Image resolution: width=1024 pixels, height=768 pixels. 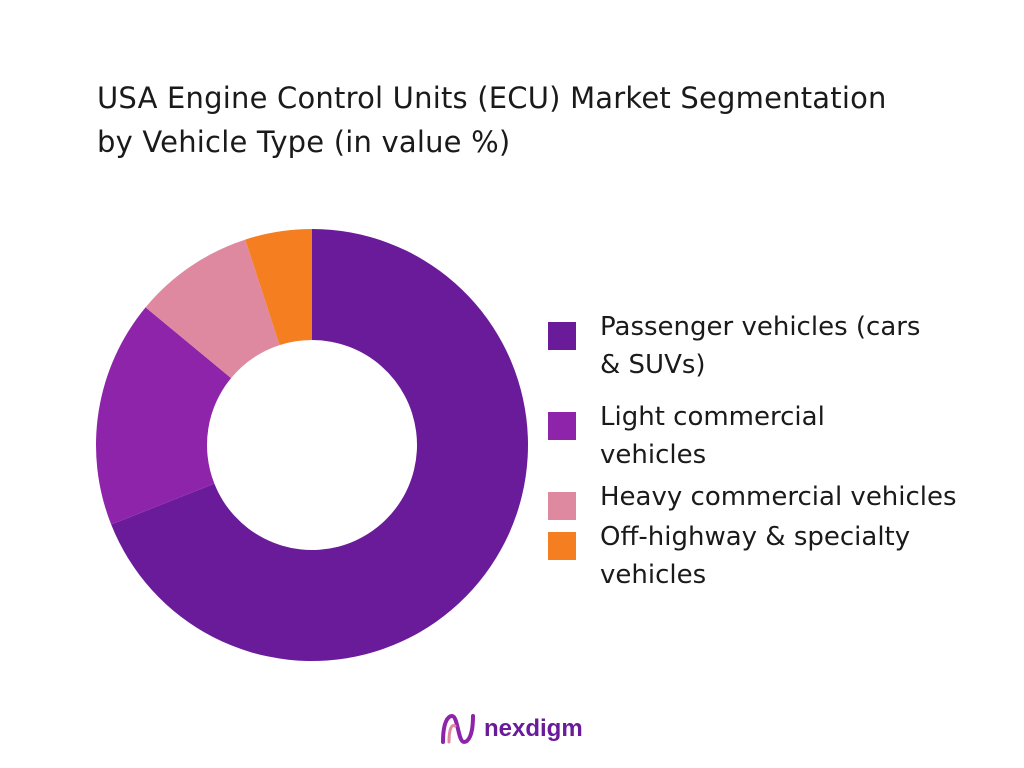 I want to click on nexdigm-logo-icon, so click(x=458, y=729).